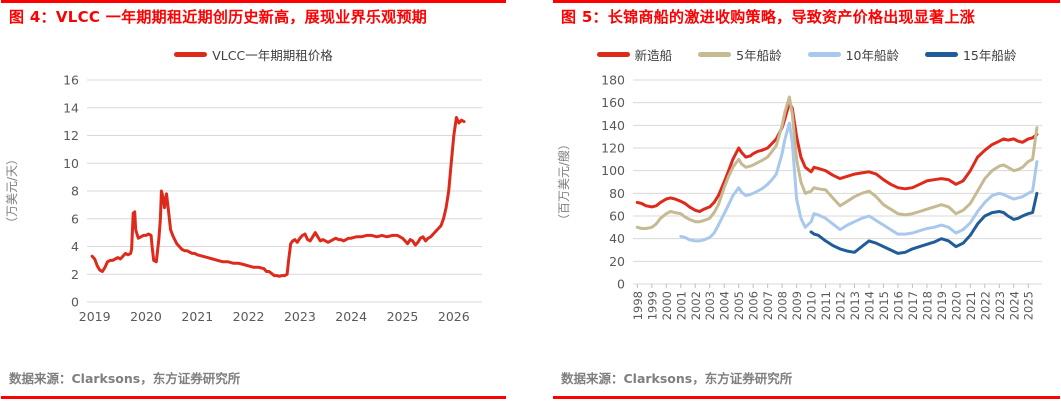  What do you see at coordinates (617, 193) in the screenshot?
I see `svg-text: 80` at bounding box center [617, 193].